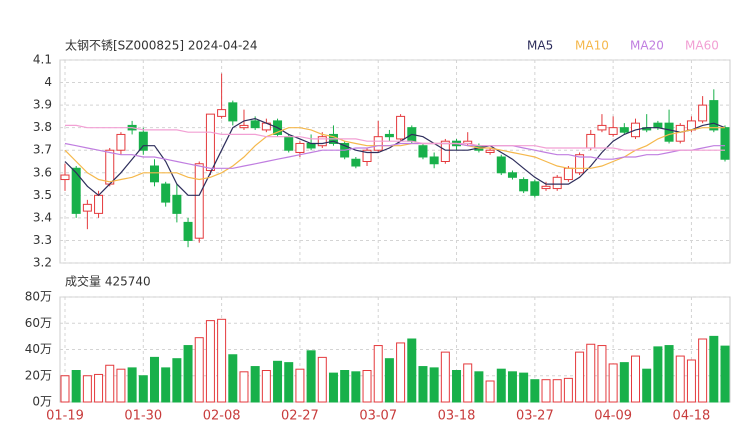  What do you see at coordinates (42, 402) in the screenshot?
I see `y-tick-label: 0万` at bounding box center [42, 402].